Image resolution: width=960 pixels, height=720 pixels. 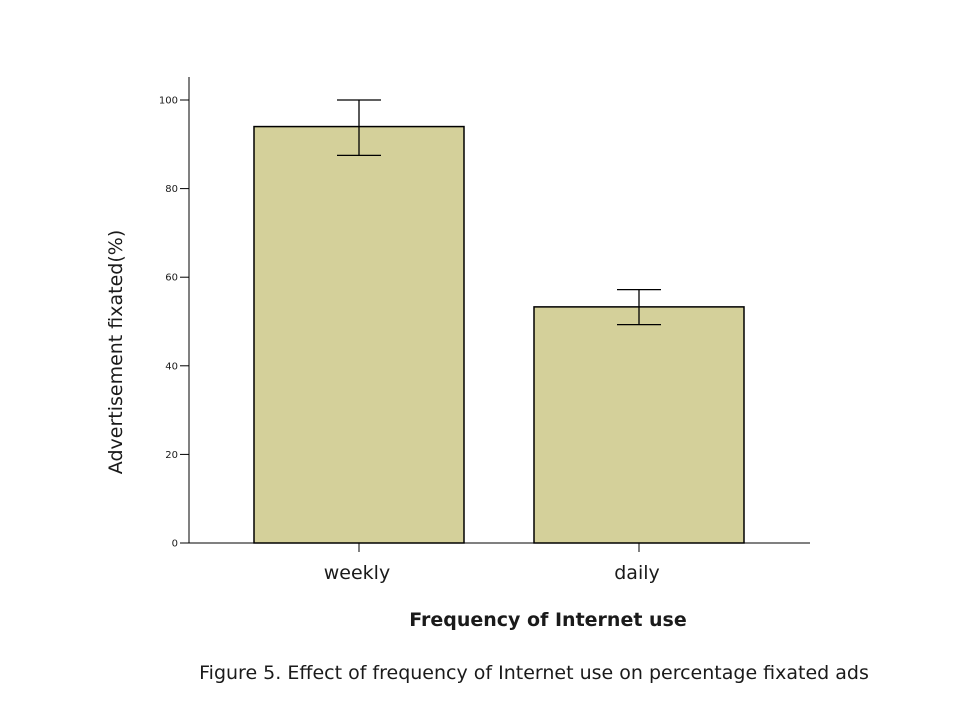 What do you see at coordinates (175, 544) in the screenshot?
I see `y-tick-label-0: 0` at bounding box center [175, 544].